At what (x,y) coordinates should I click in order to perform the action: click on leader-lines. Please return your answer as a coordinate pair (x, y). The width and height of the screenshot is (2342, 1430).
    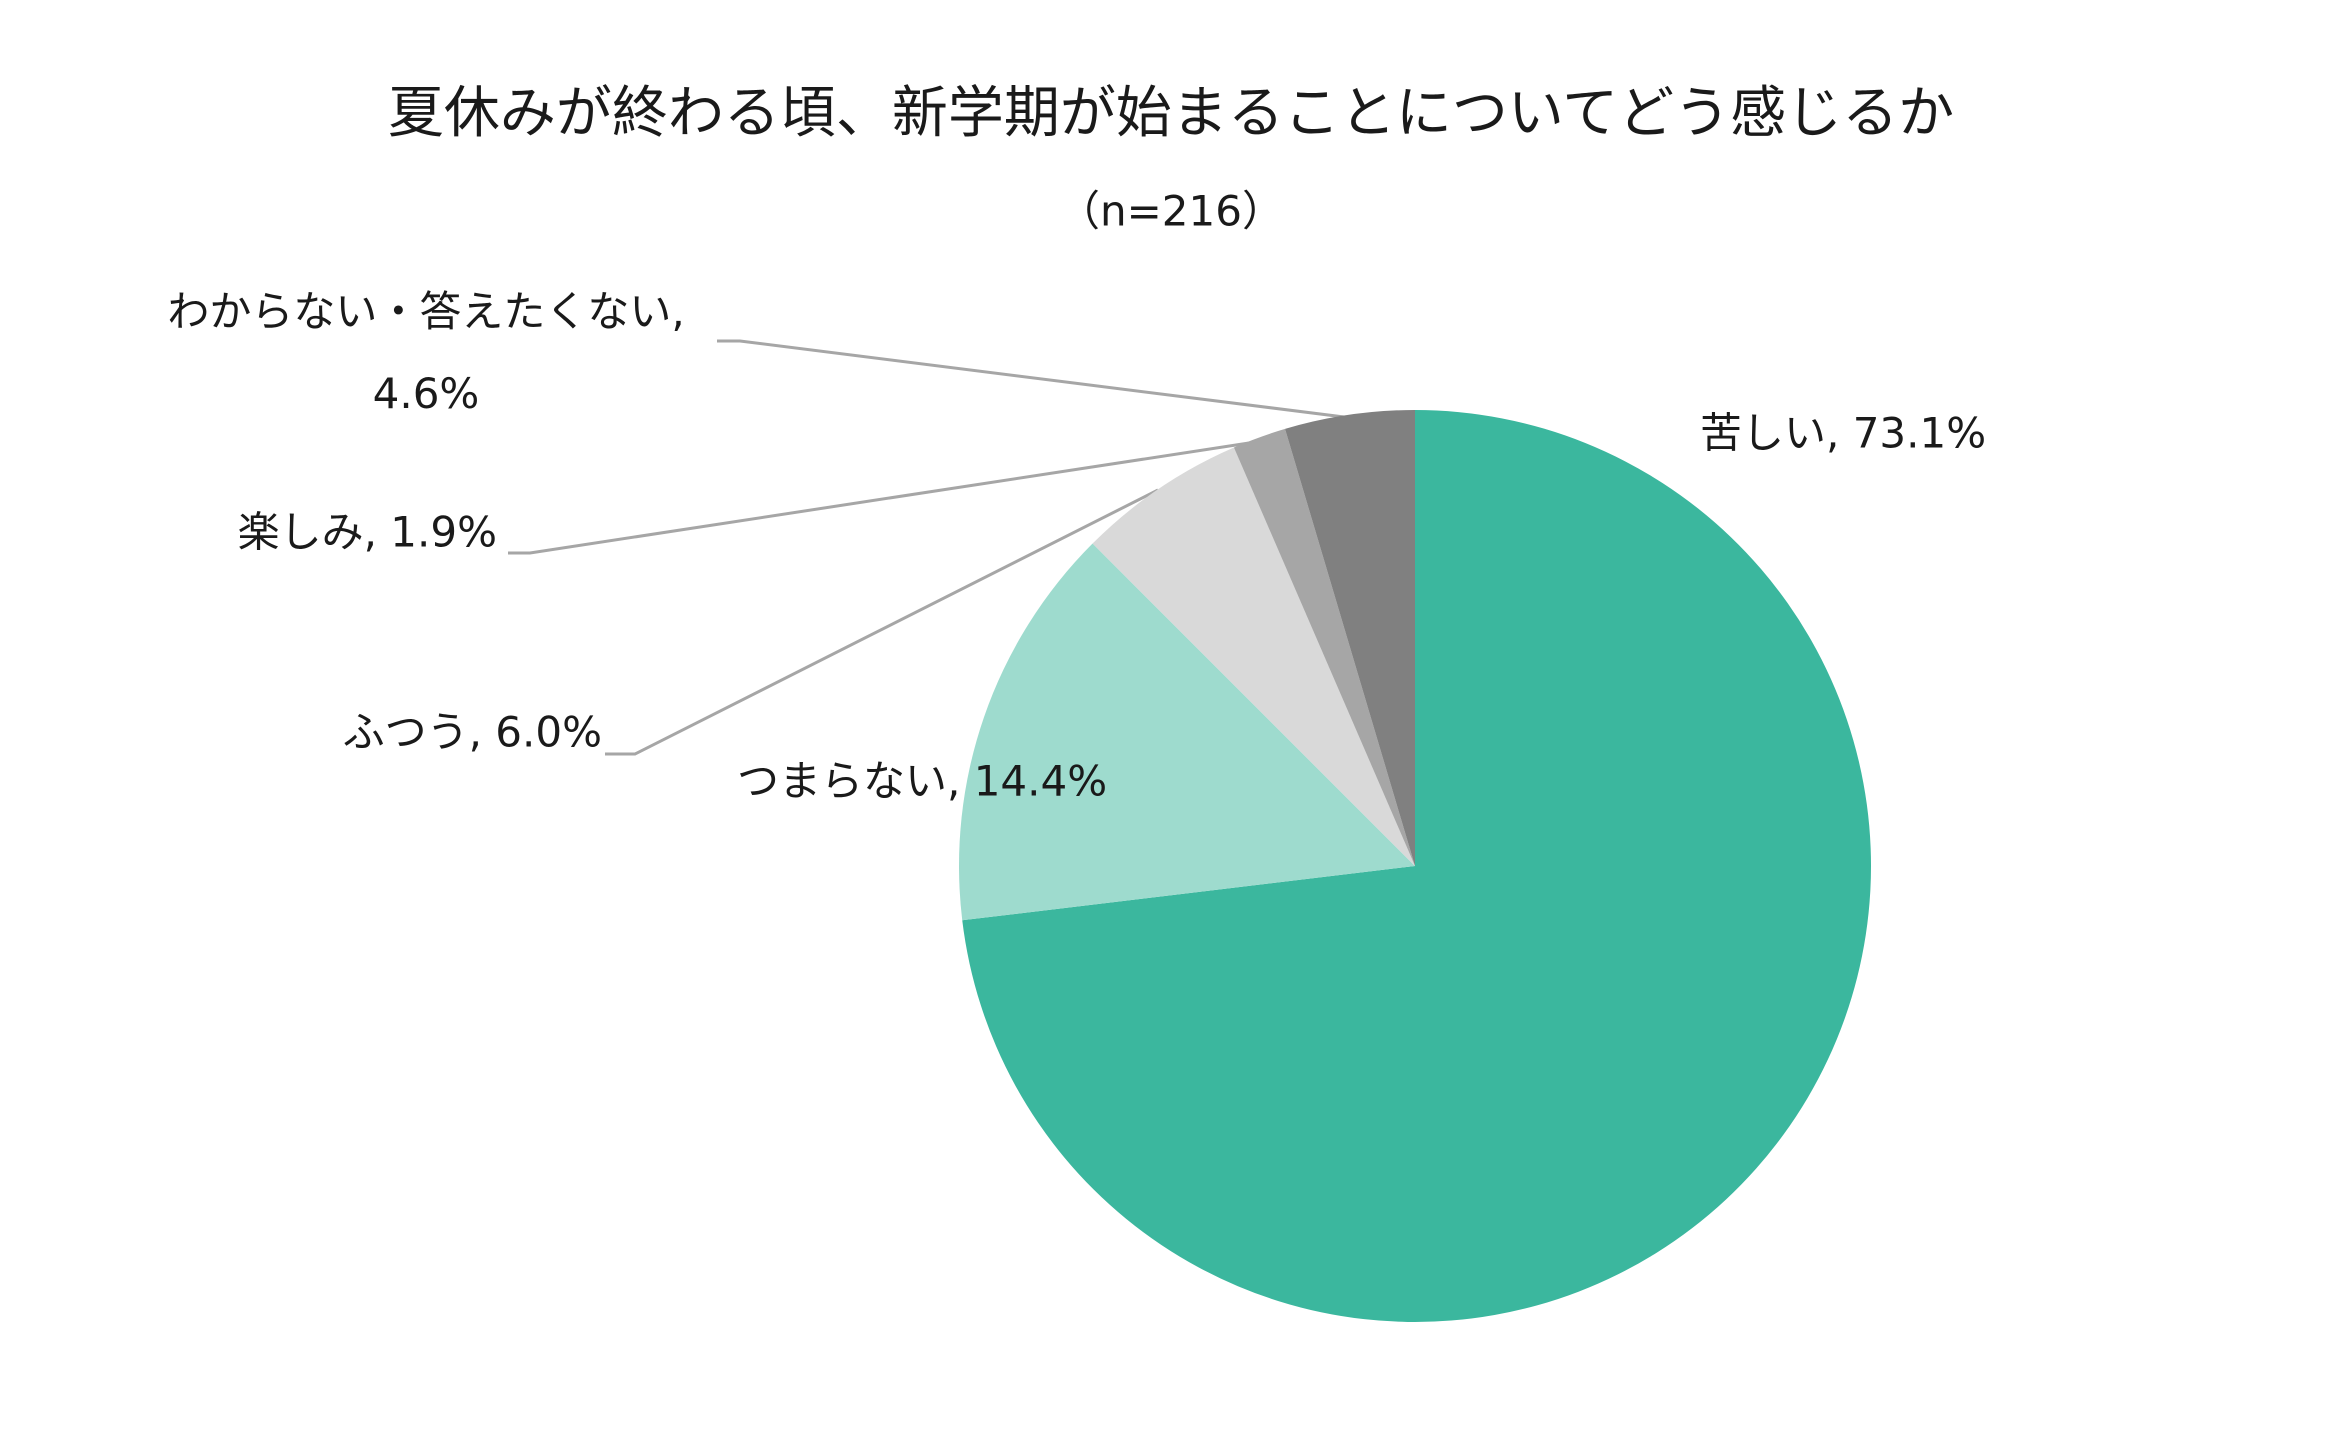
    Looking at the image, I should click on (930, 547).